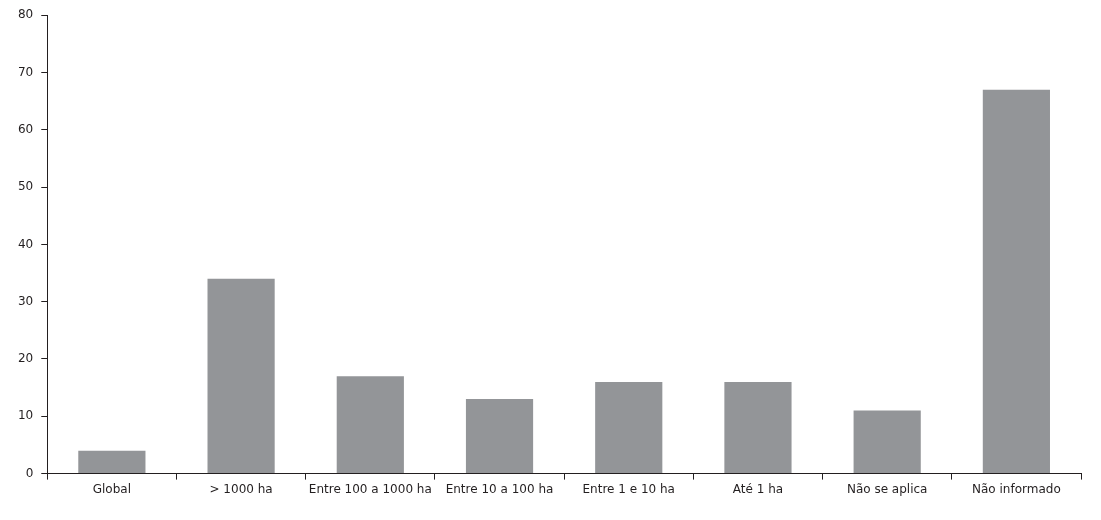 Image resolution: width=1101 pixels, height=520 pixels. I want to click on y-tick-label: 50, so click(25, 186).